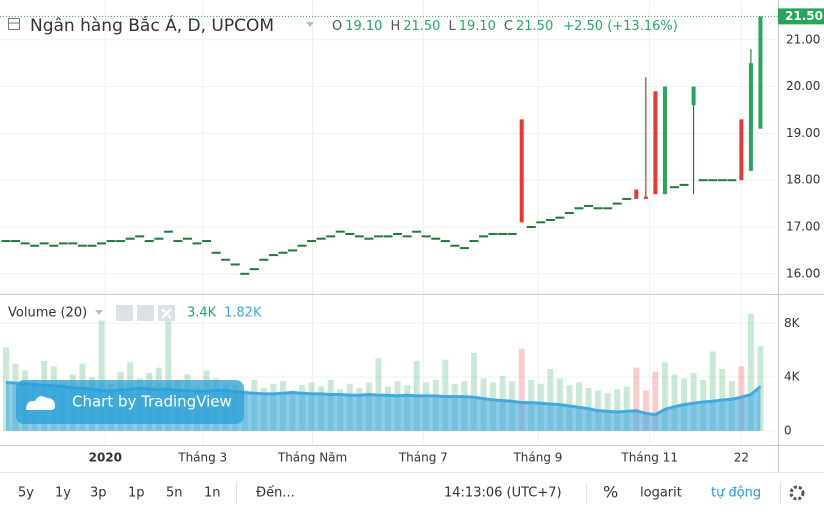 The image size is (824, 514). What do you see at coordinates (452, 26) in the screenshot?
I see `ohlc-key: L` at bounding box center [452, 26].